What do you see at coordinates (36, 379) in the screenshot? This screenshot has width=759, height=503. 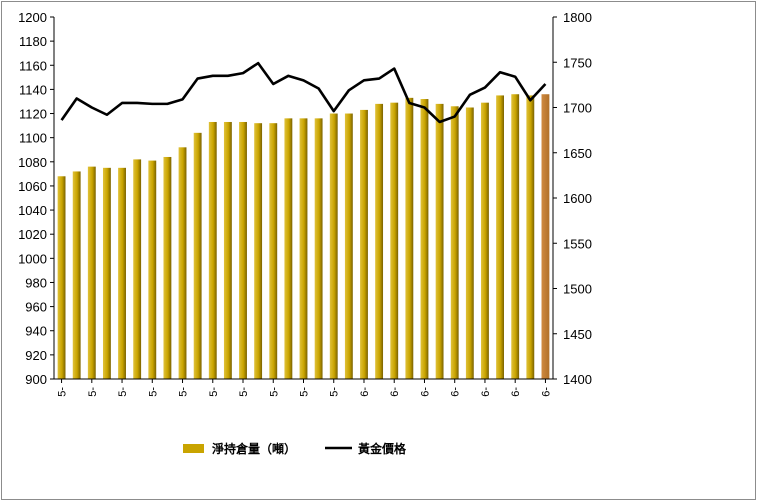 I see `left-tick-label: 900` at bounding box center [36, 379].